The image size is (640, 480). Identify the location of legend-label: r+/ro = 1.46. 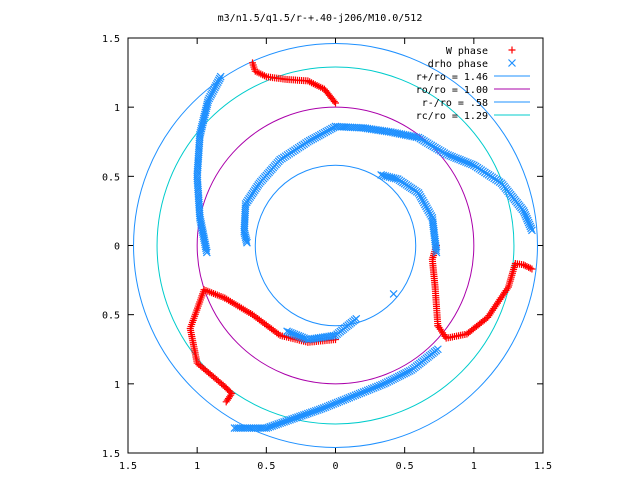
(452, 77).